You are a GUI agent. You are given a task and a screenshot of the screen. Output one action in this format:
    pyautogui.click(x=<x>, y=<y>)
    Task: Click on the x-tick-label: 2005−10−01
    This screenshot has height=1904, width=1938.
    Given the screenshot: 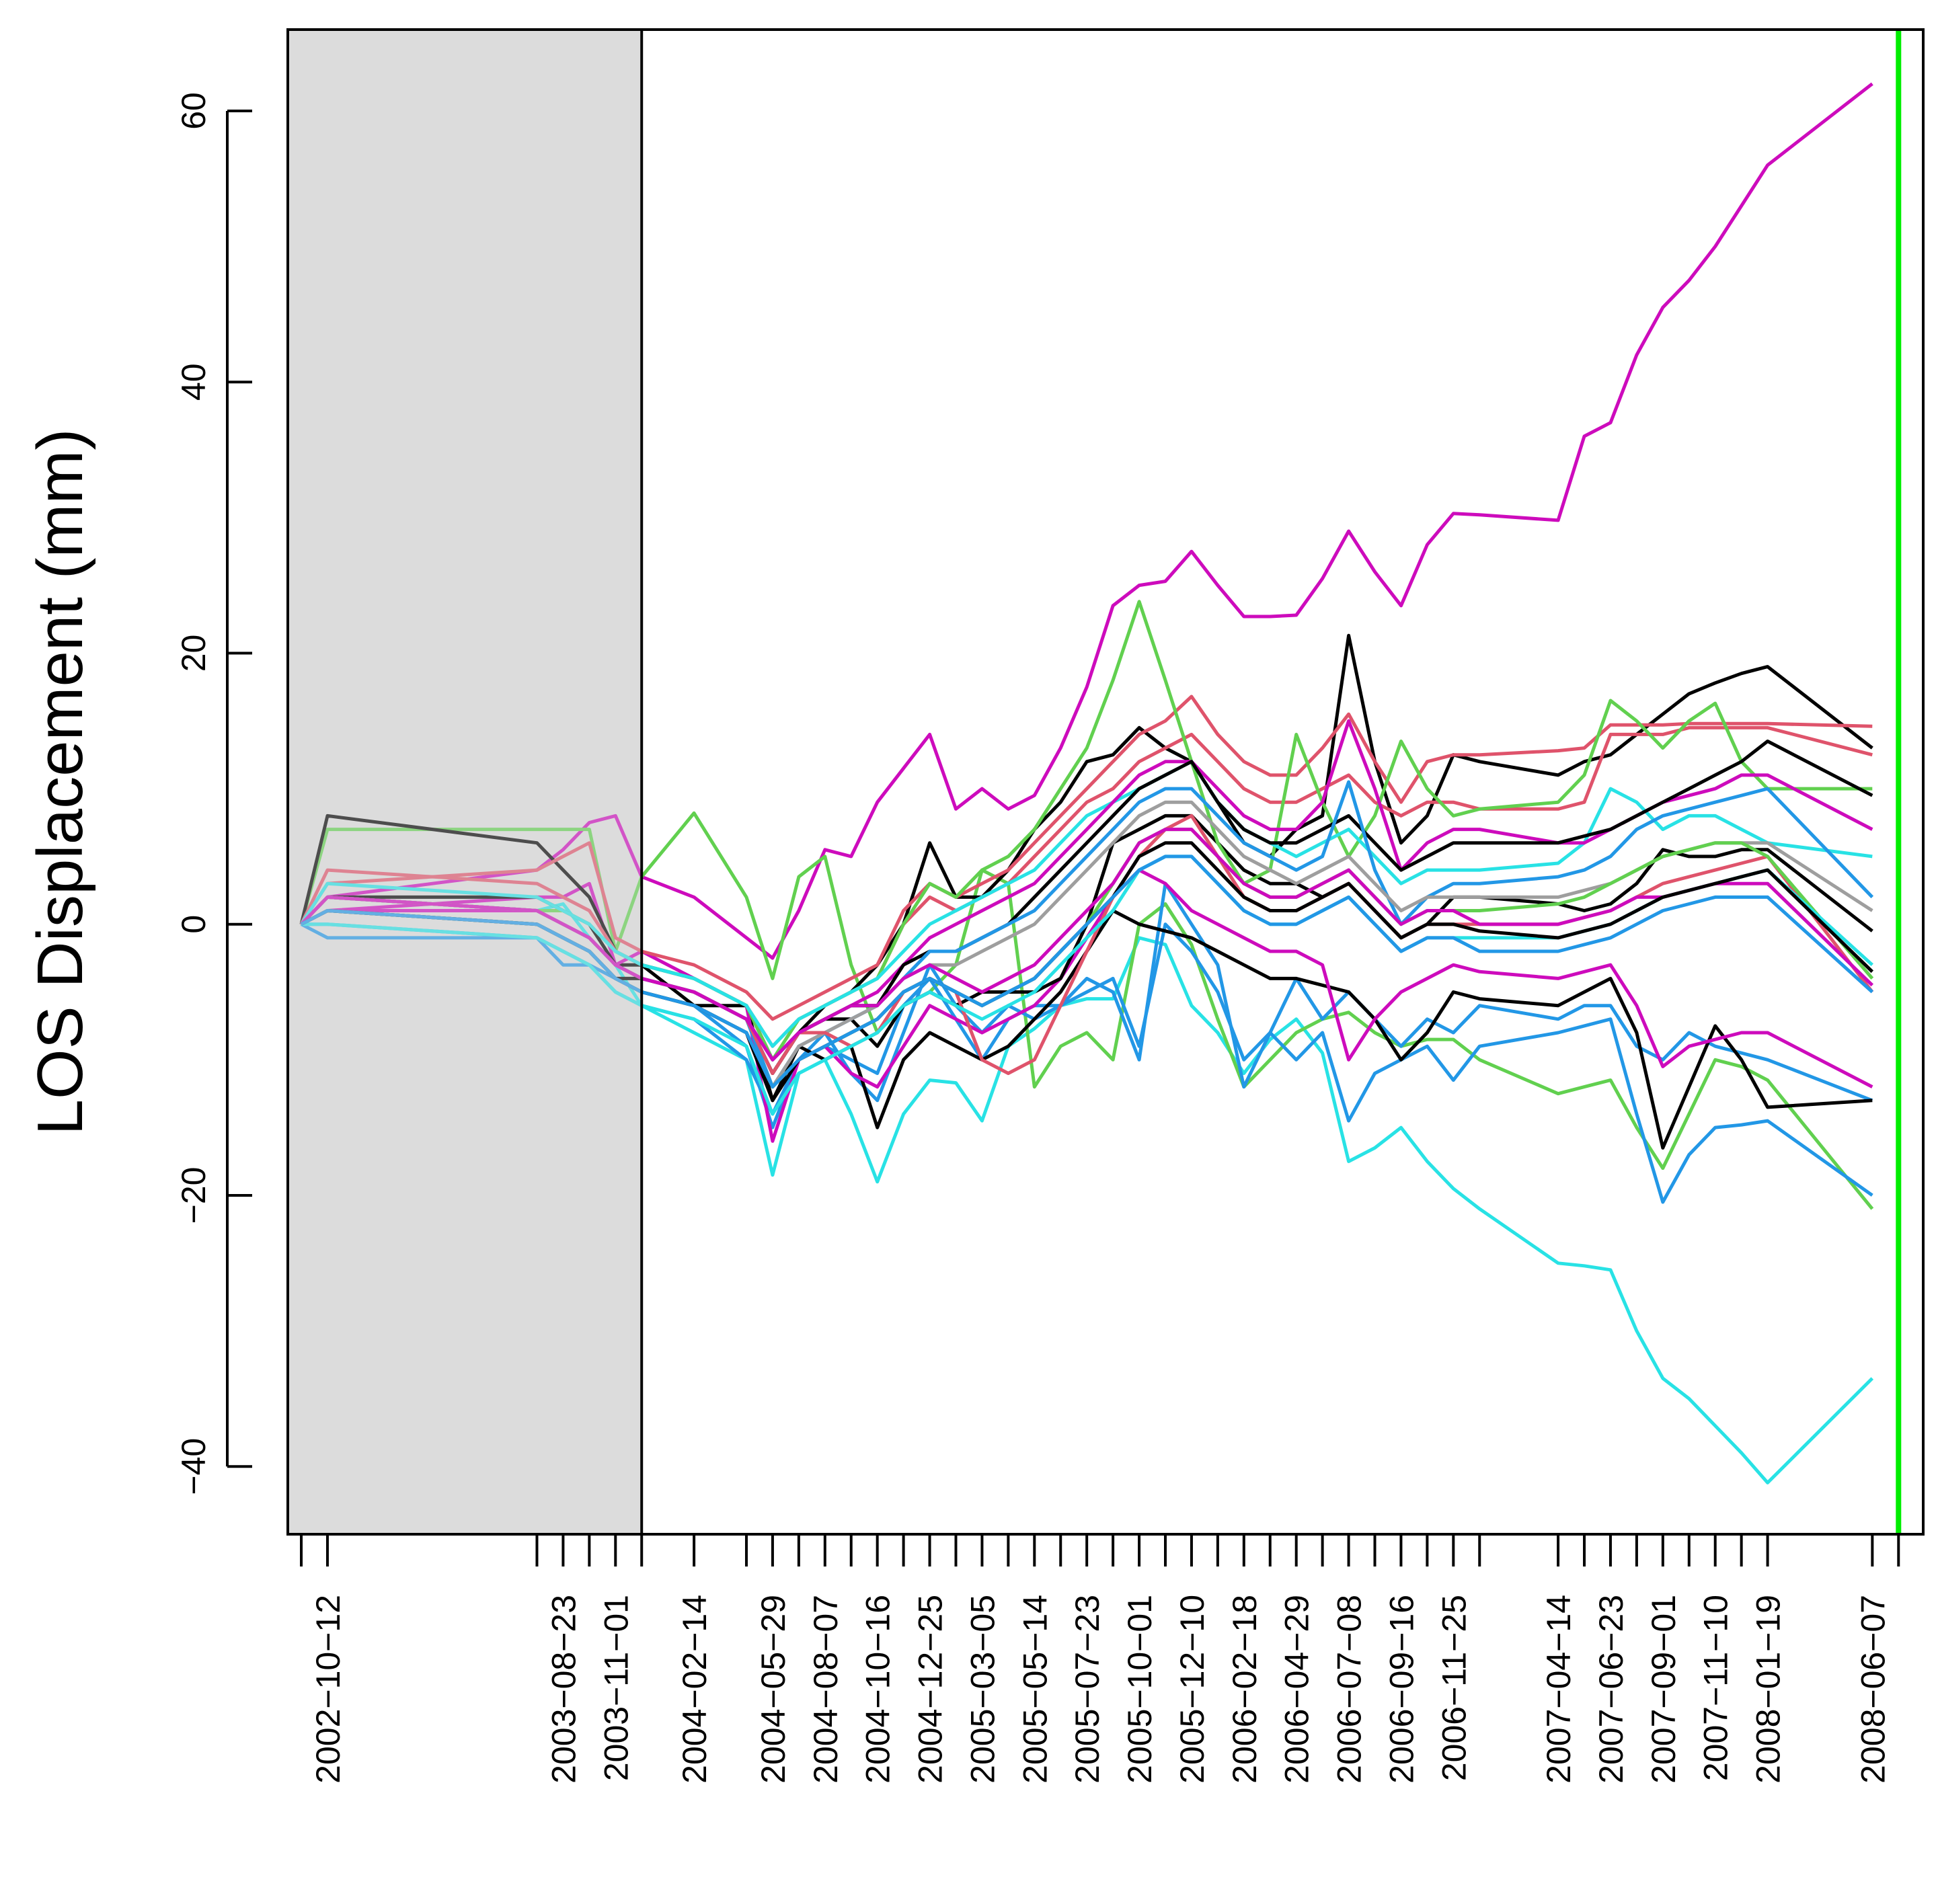 What is the action you would take?
    pyautogui.click(x=1140, y=1689)
    